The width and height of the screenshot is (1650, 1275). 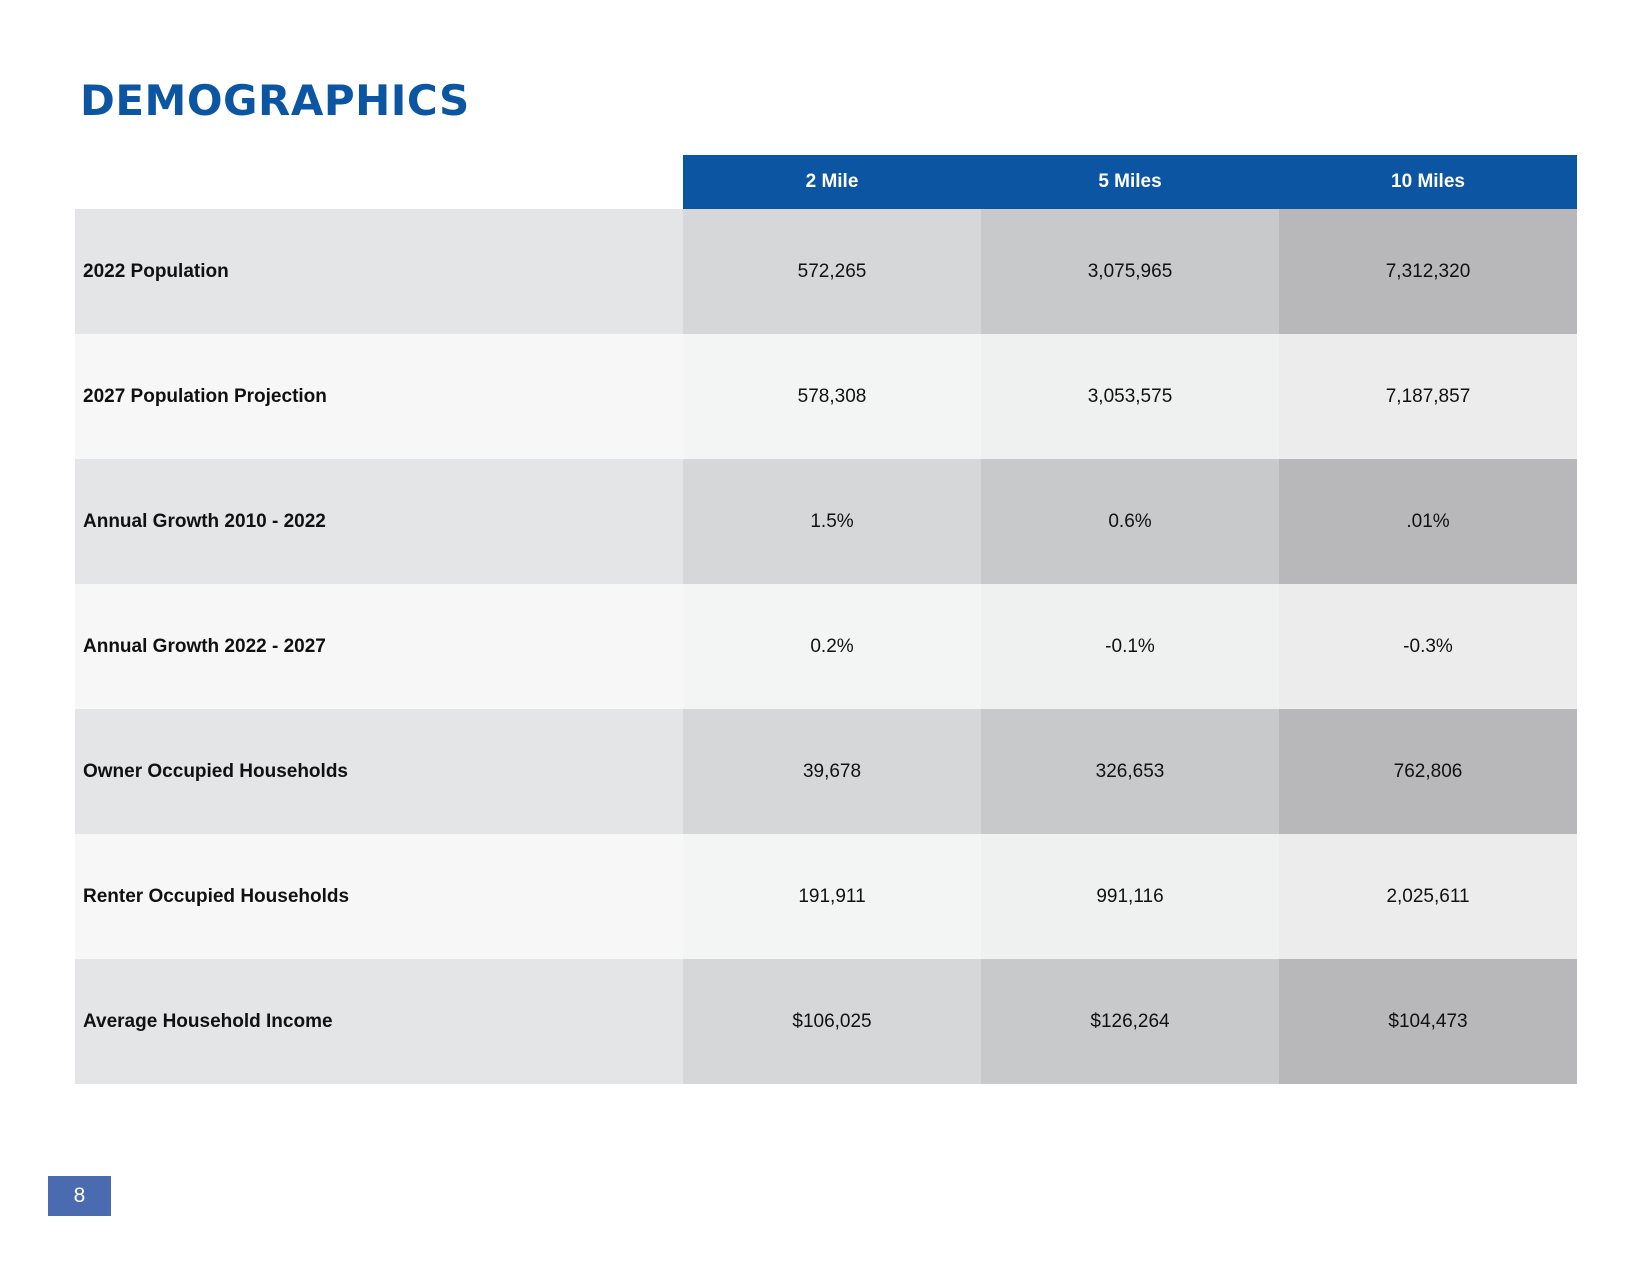 What do you see at coordinates (1130, 182) in the screenshot?
I see `column-header-5-miles: 5 Miles` at bounding box center [1130, 182].